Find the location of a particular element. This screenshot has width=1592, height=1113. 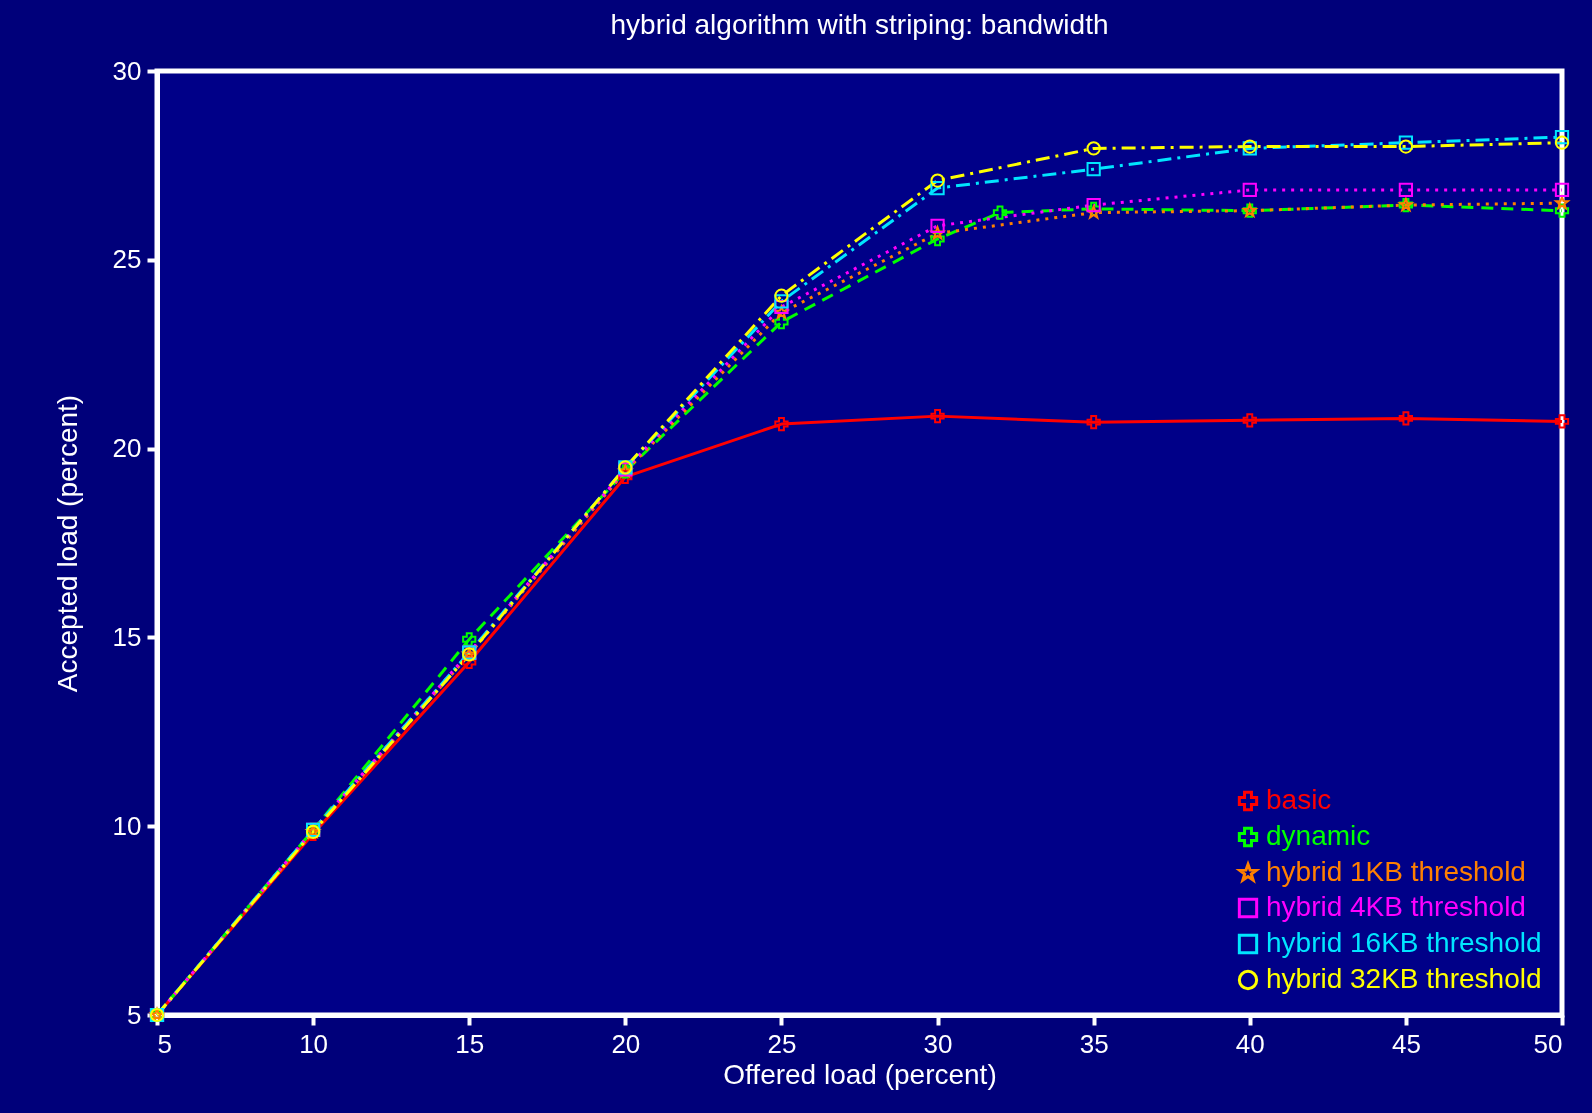

chart-title: hybrid algorithm with striping: bandwidth is located at coordinates (859, 24).